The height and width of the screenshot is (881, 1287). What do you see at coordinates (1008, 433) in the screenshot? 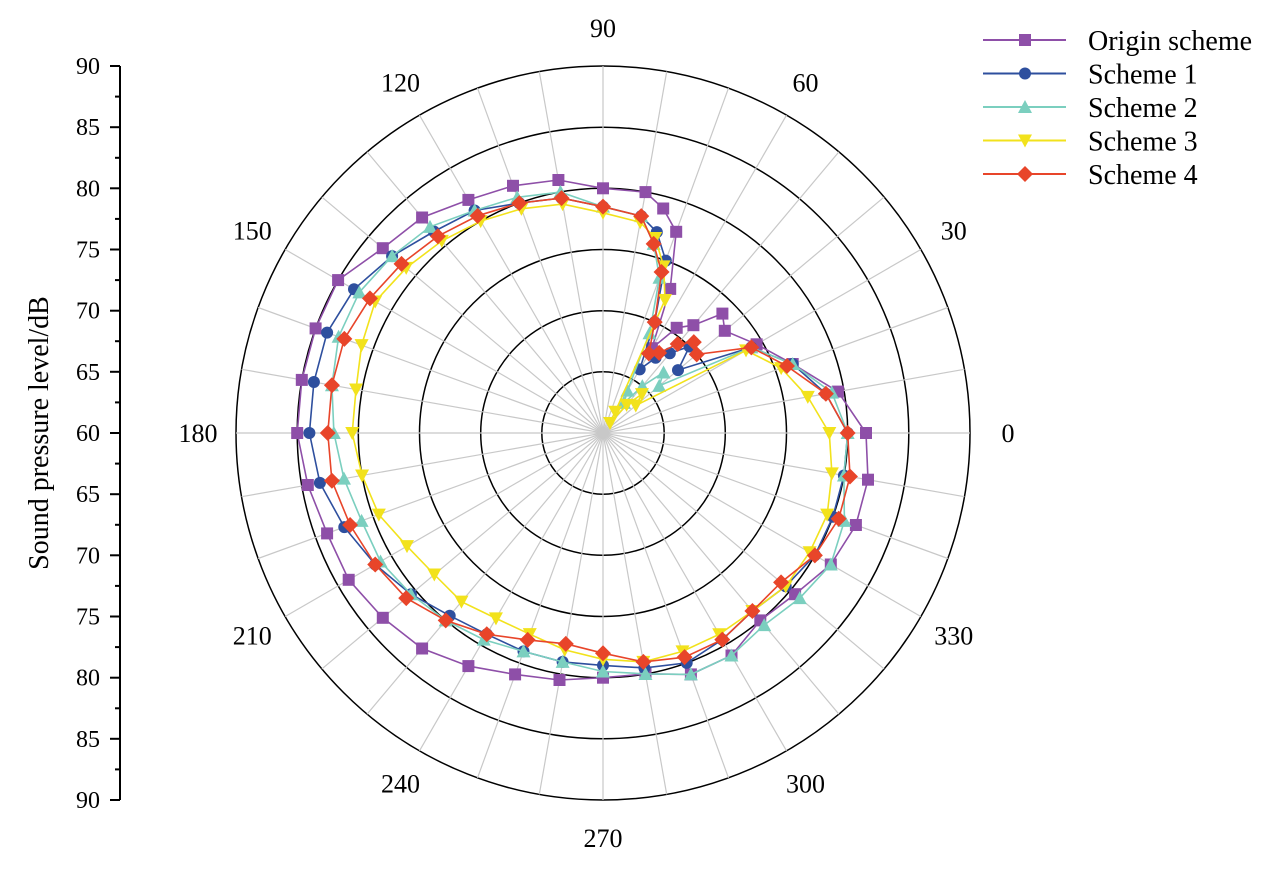
I see `angle-label-0: 0` at bounding box center [1008, 433].